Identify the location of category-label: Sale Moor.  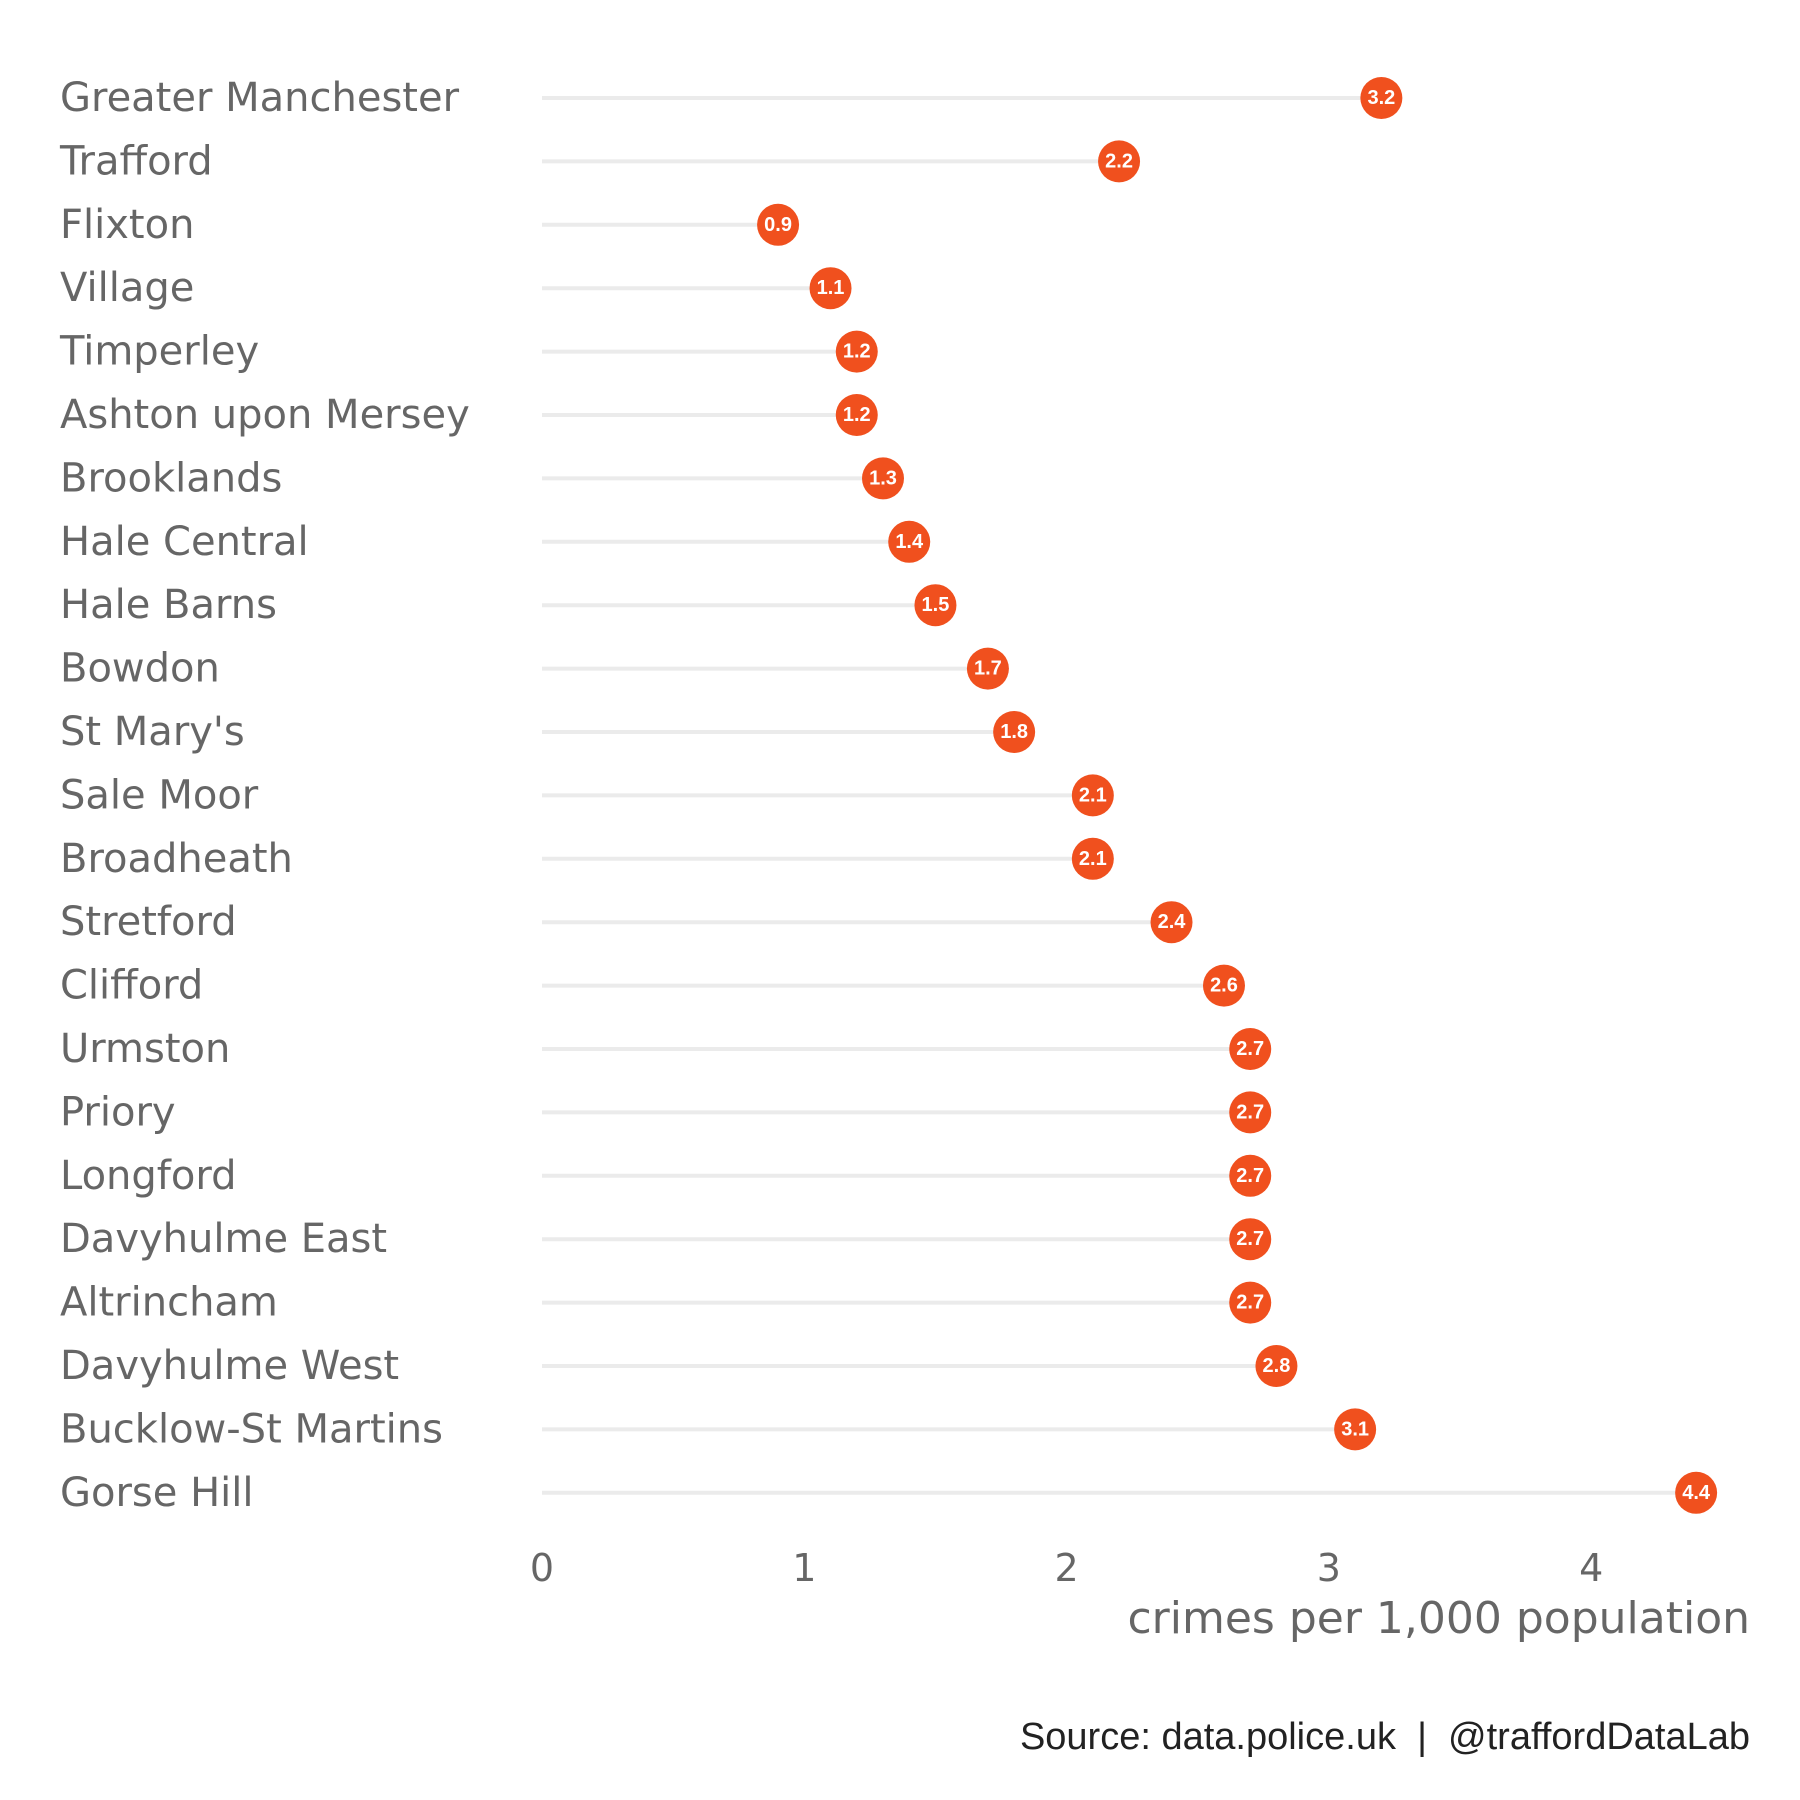
(159, 795).